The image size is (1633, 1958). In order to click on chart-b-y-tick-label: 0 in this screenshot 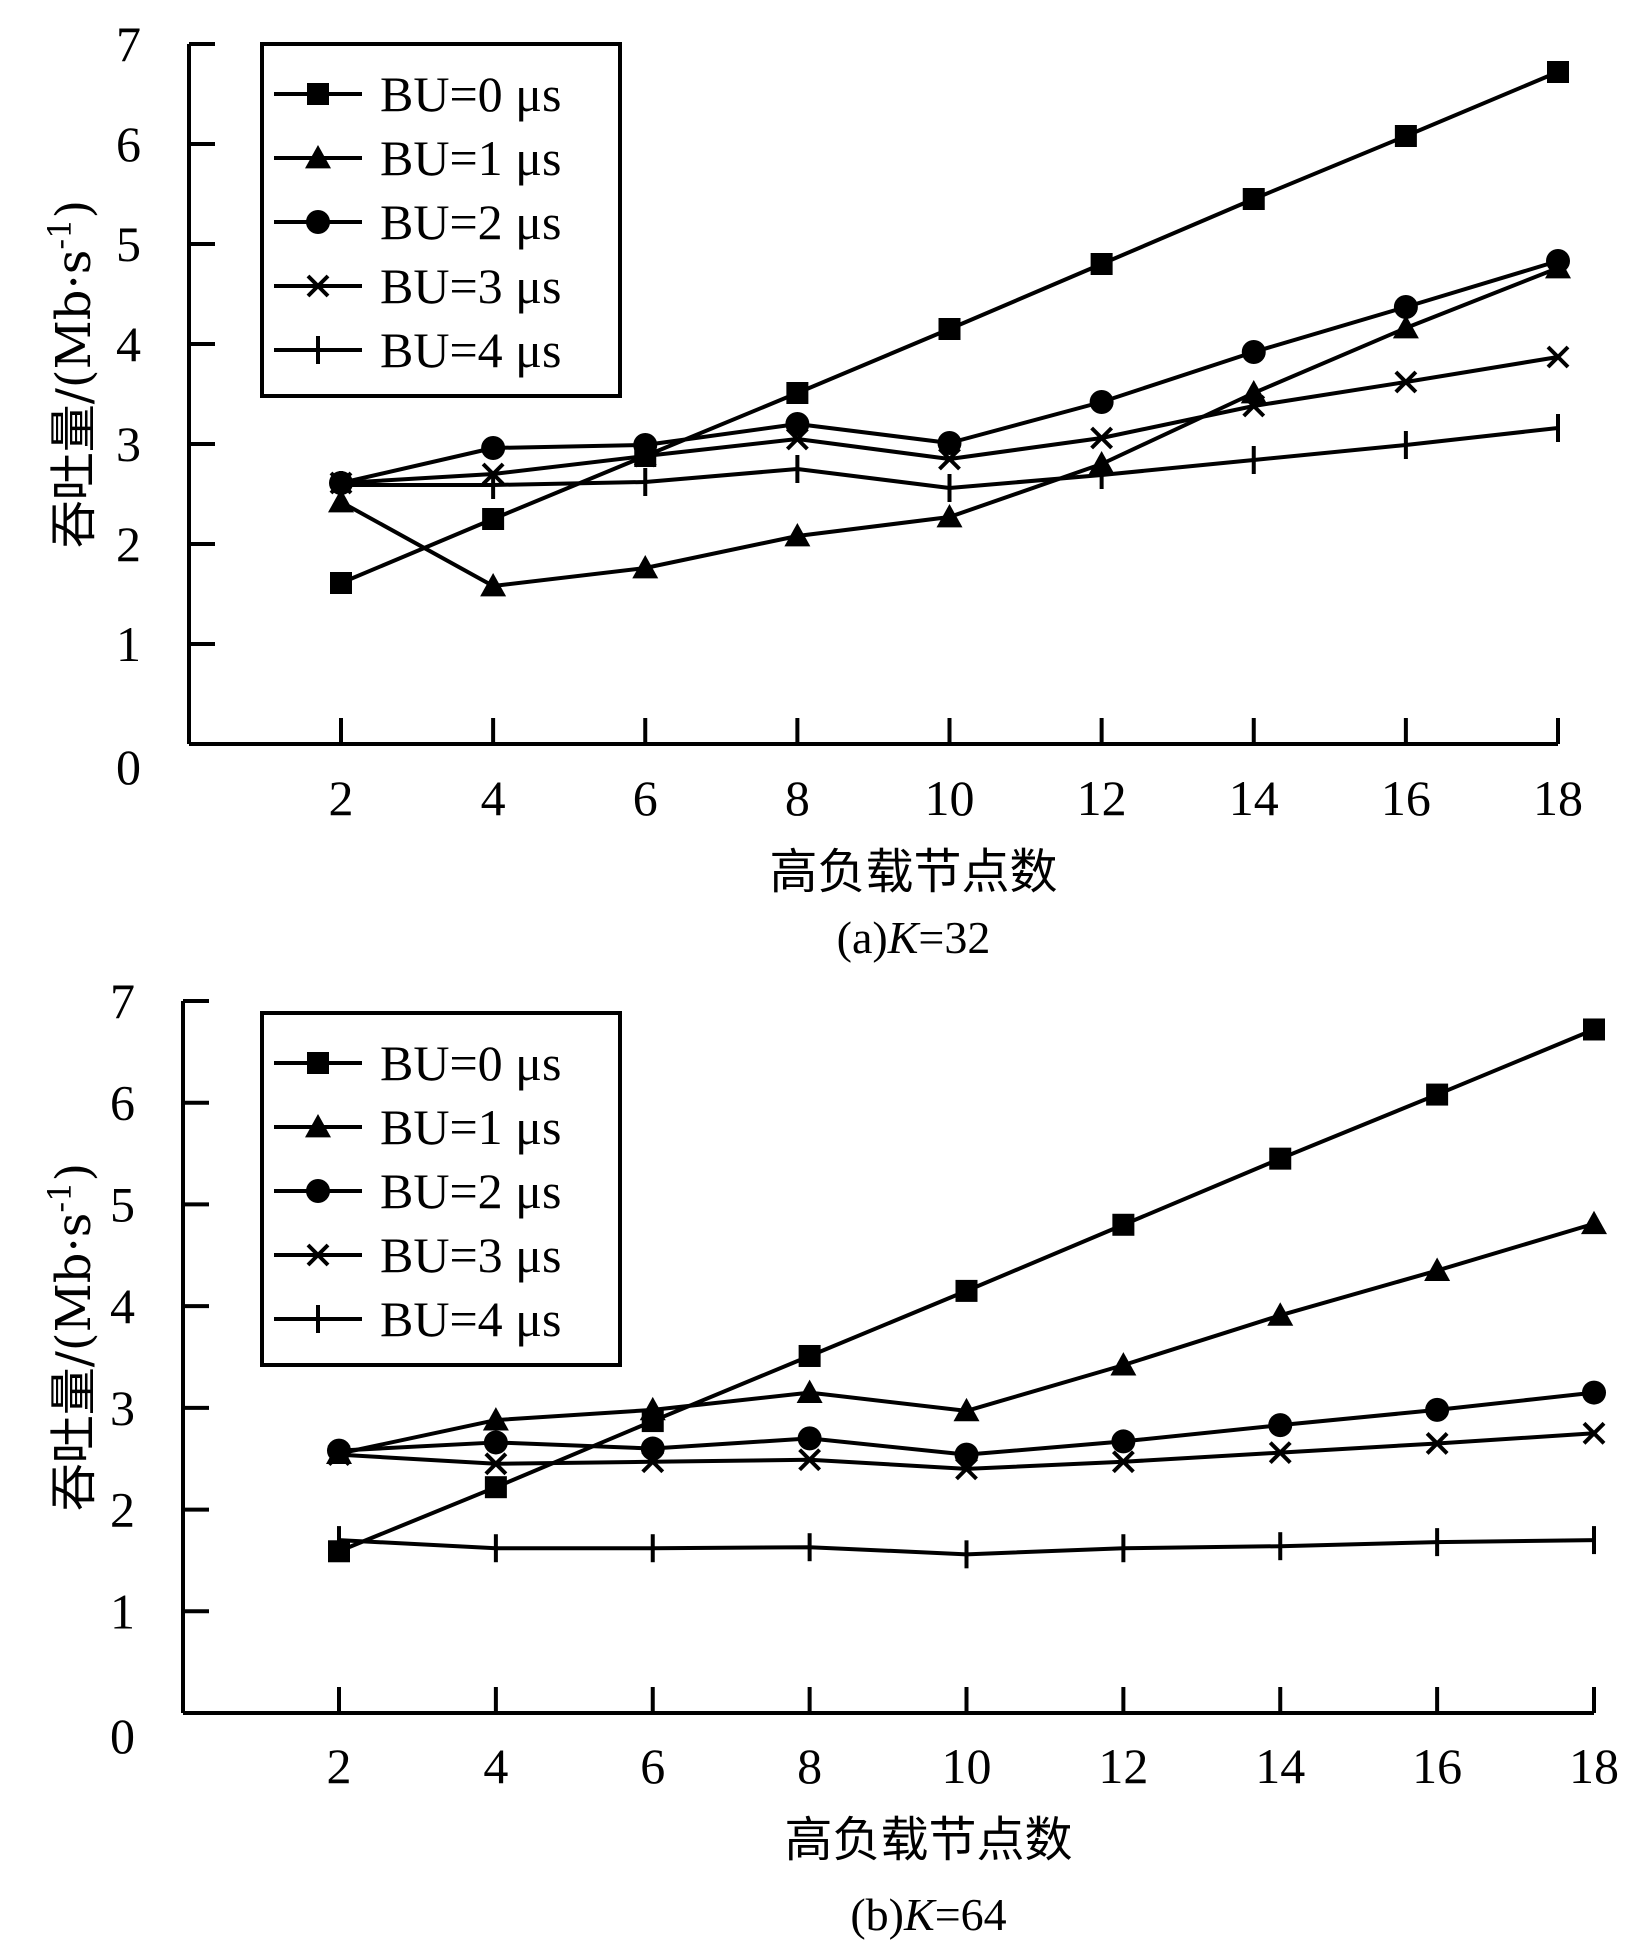, I will do `click(122, 1736)`.